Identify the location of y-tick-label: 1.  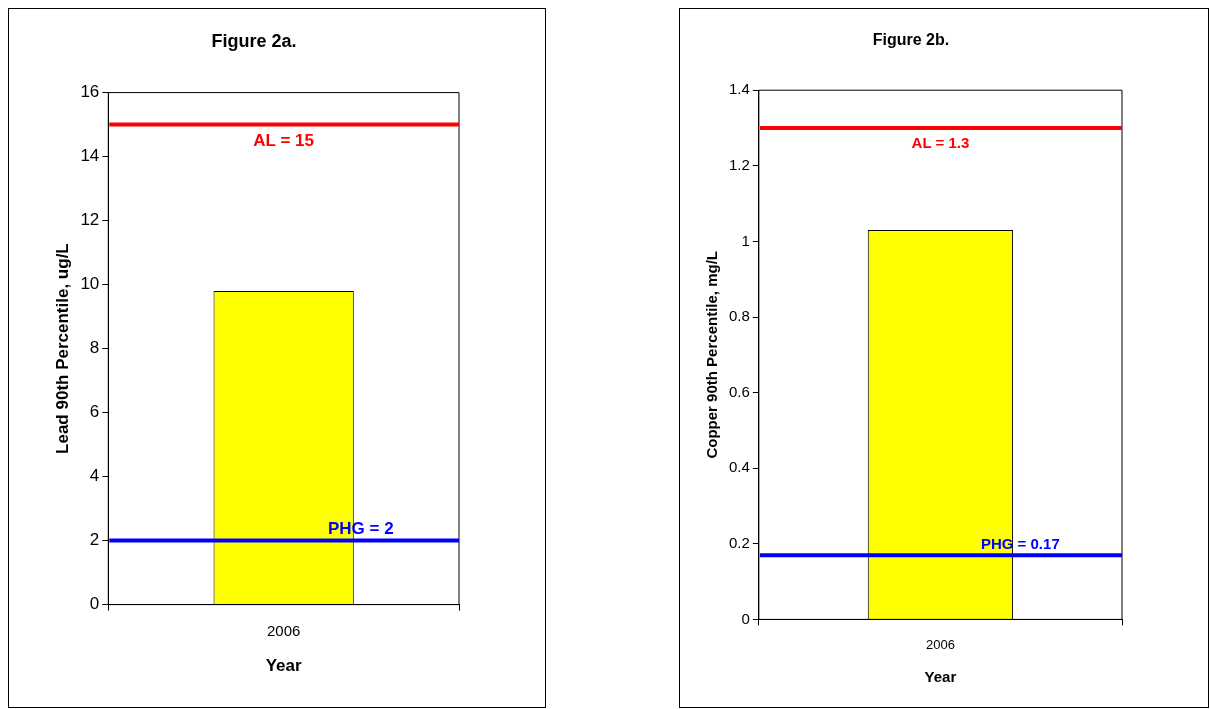
(745, 240).